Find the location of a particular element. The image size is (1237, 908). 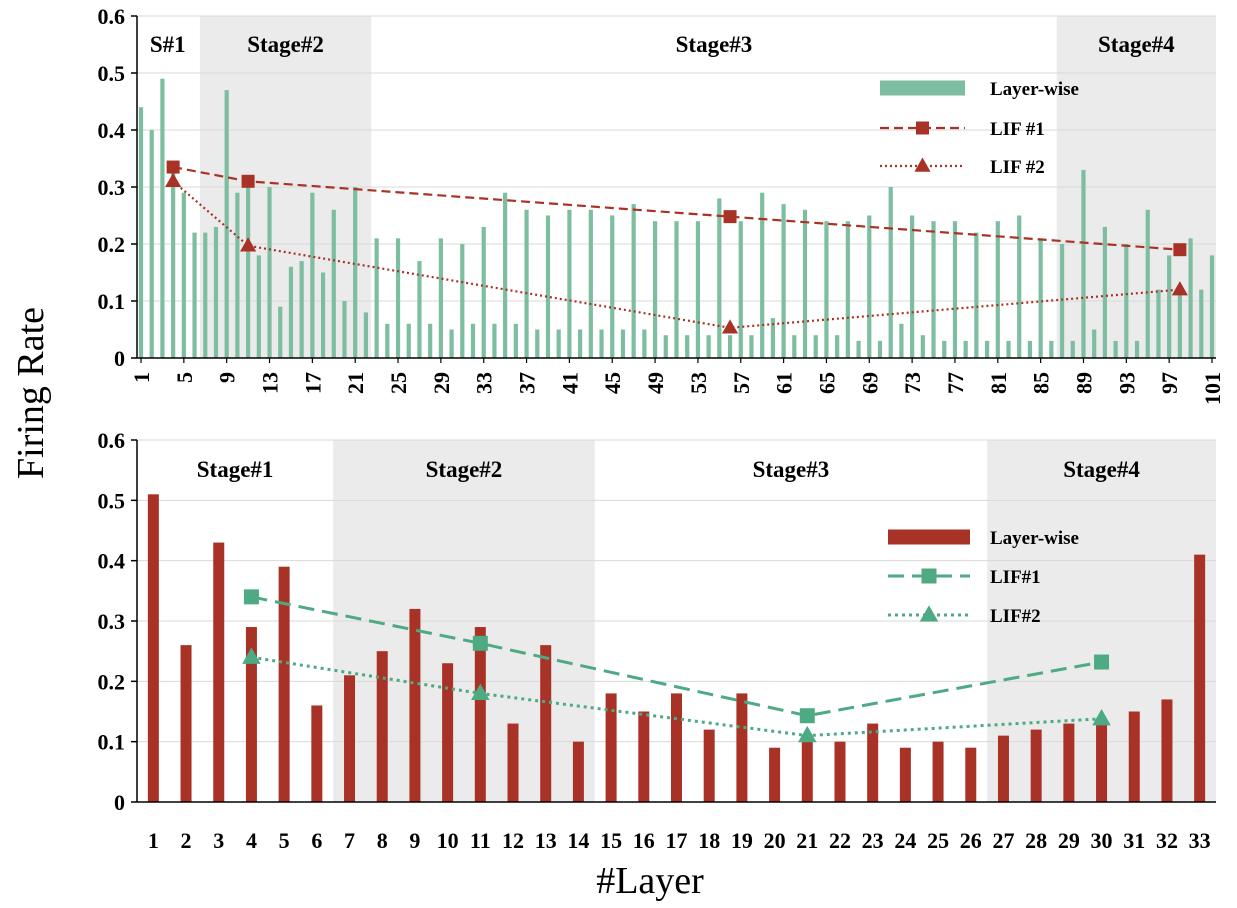

x-tick-label: 29 is located at coordinates (1069, 840).